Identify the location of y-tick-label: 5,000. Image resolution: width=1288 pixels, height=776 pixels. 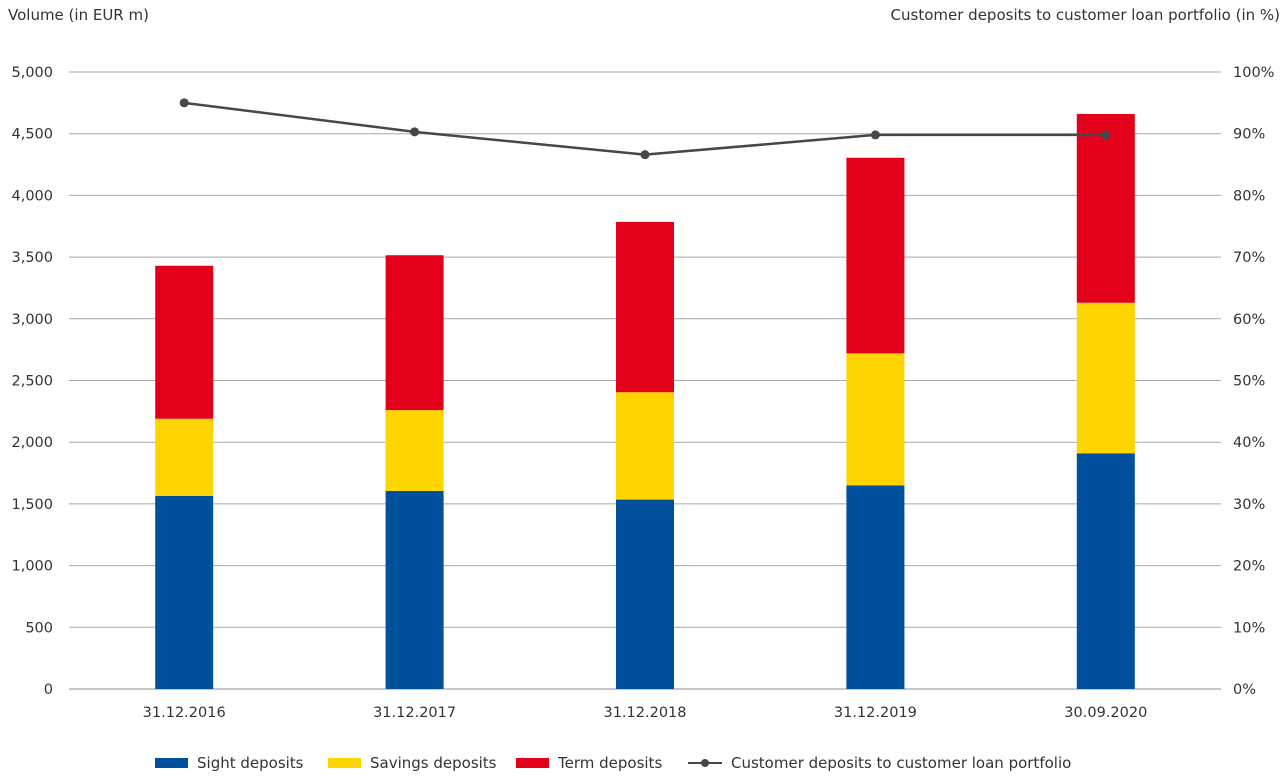
(32, 73).